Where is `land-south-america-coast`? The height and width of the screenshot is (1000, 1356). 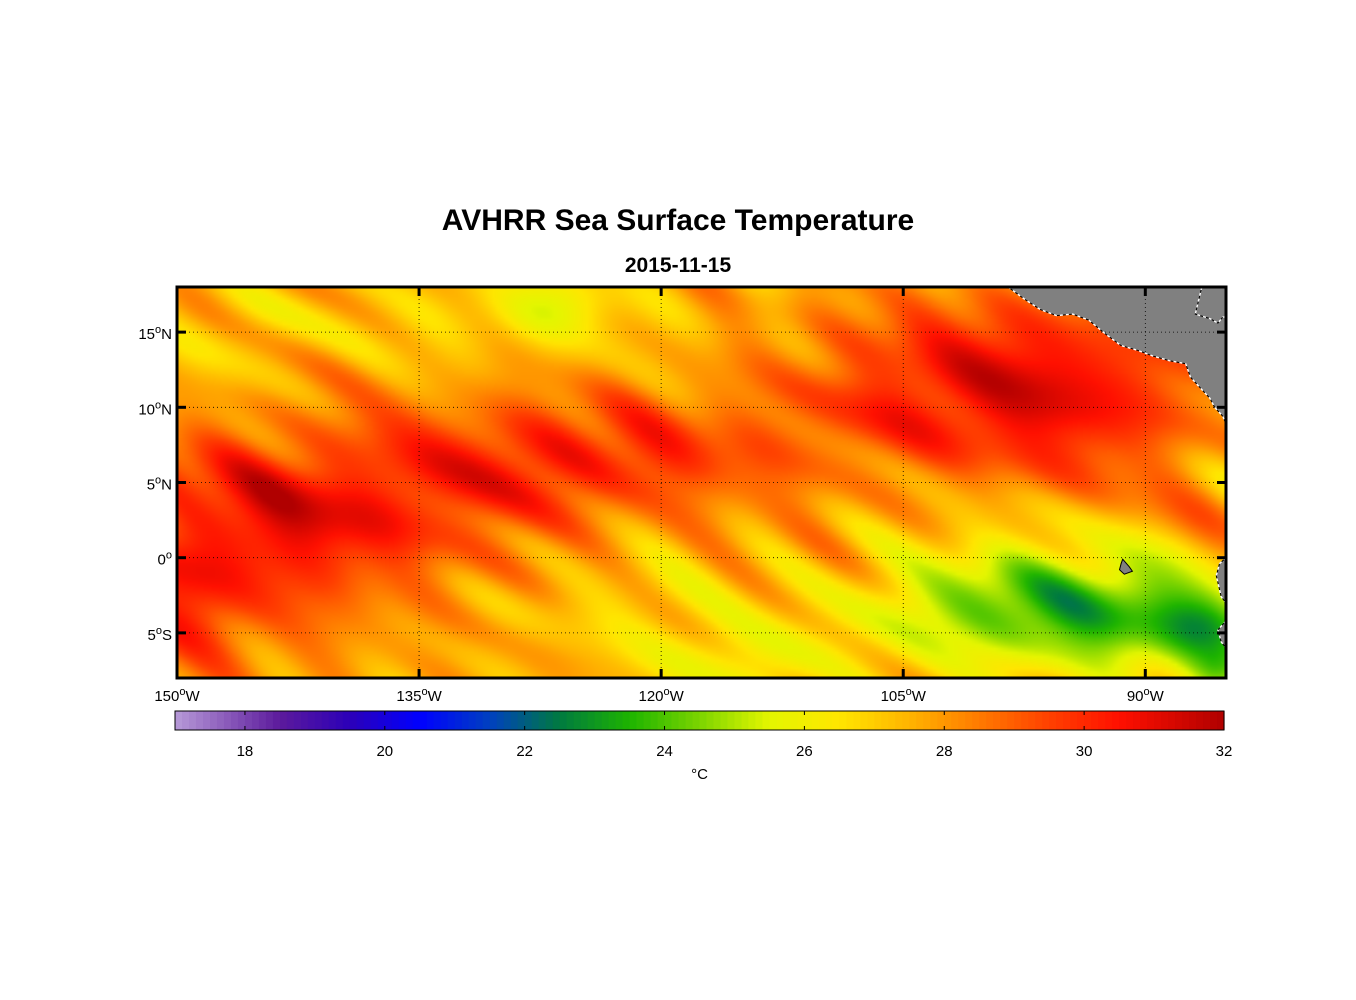
land-south-america-coast is located at coordinates (1220, 580).